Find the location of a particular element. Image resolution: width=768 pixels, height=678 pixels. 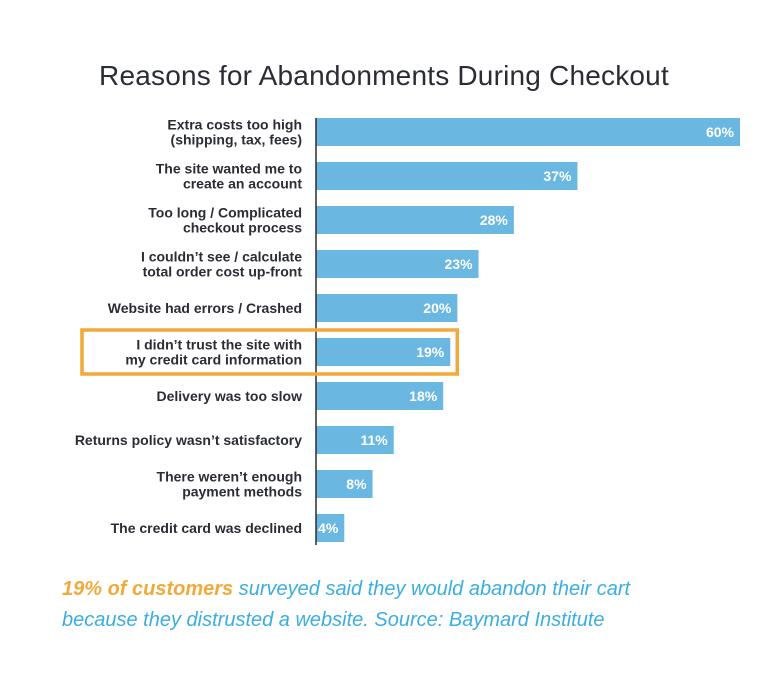

caption-highlight: 19% of customers is located at coordinates (148, 589).